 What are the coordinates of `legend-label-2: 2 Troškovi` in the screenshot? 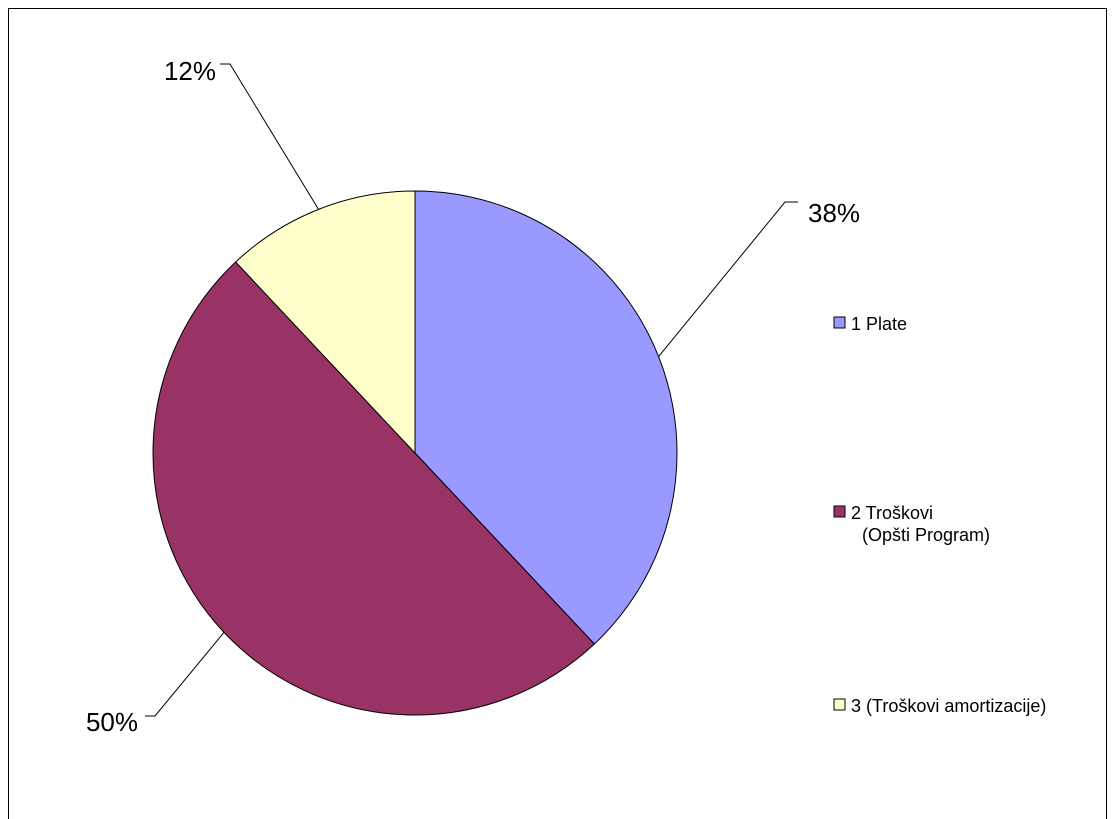 It's located at (892, 513).